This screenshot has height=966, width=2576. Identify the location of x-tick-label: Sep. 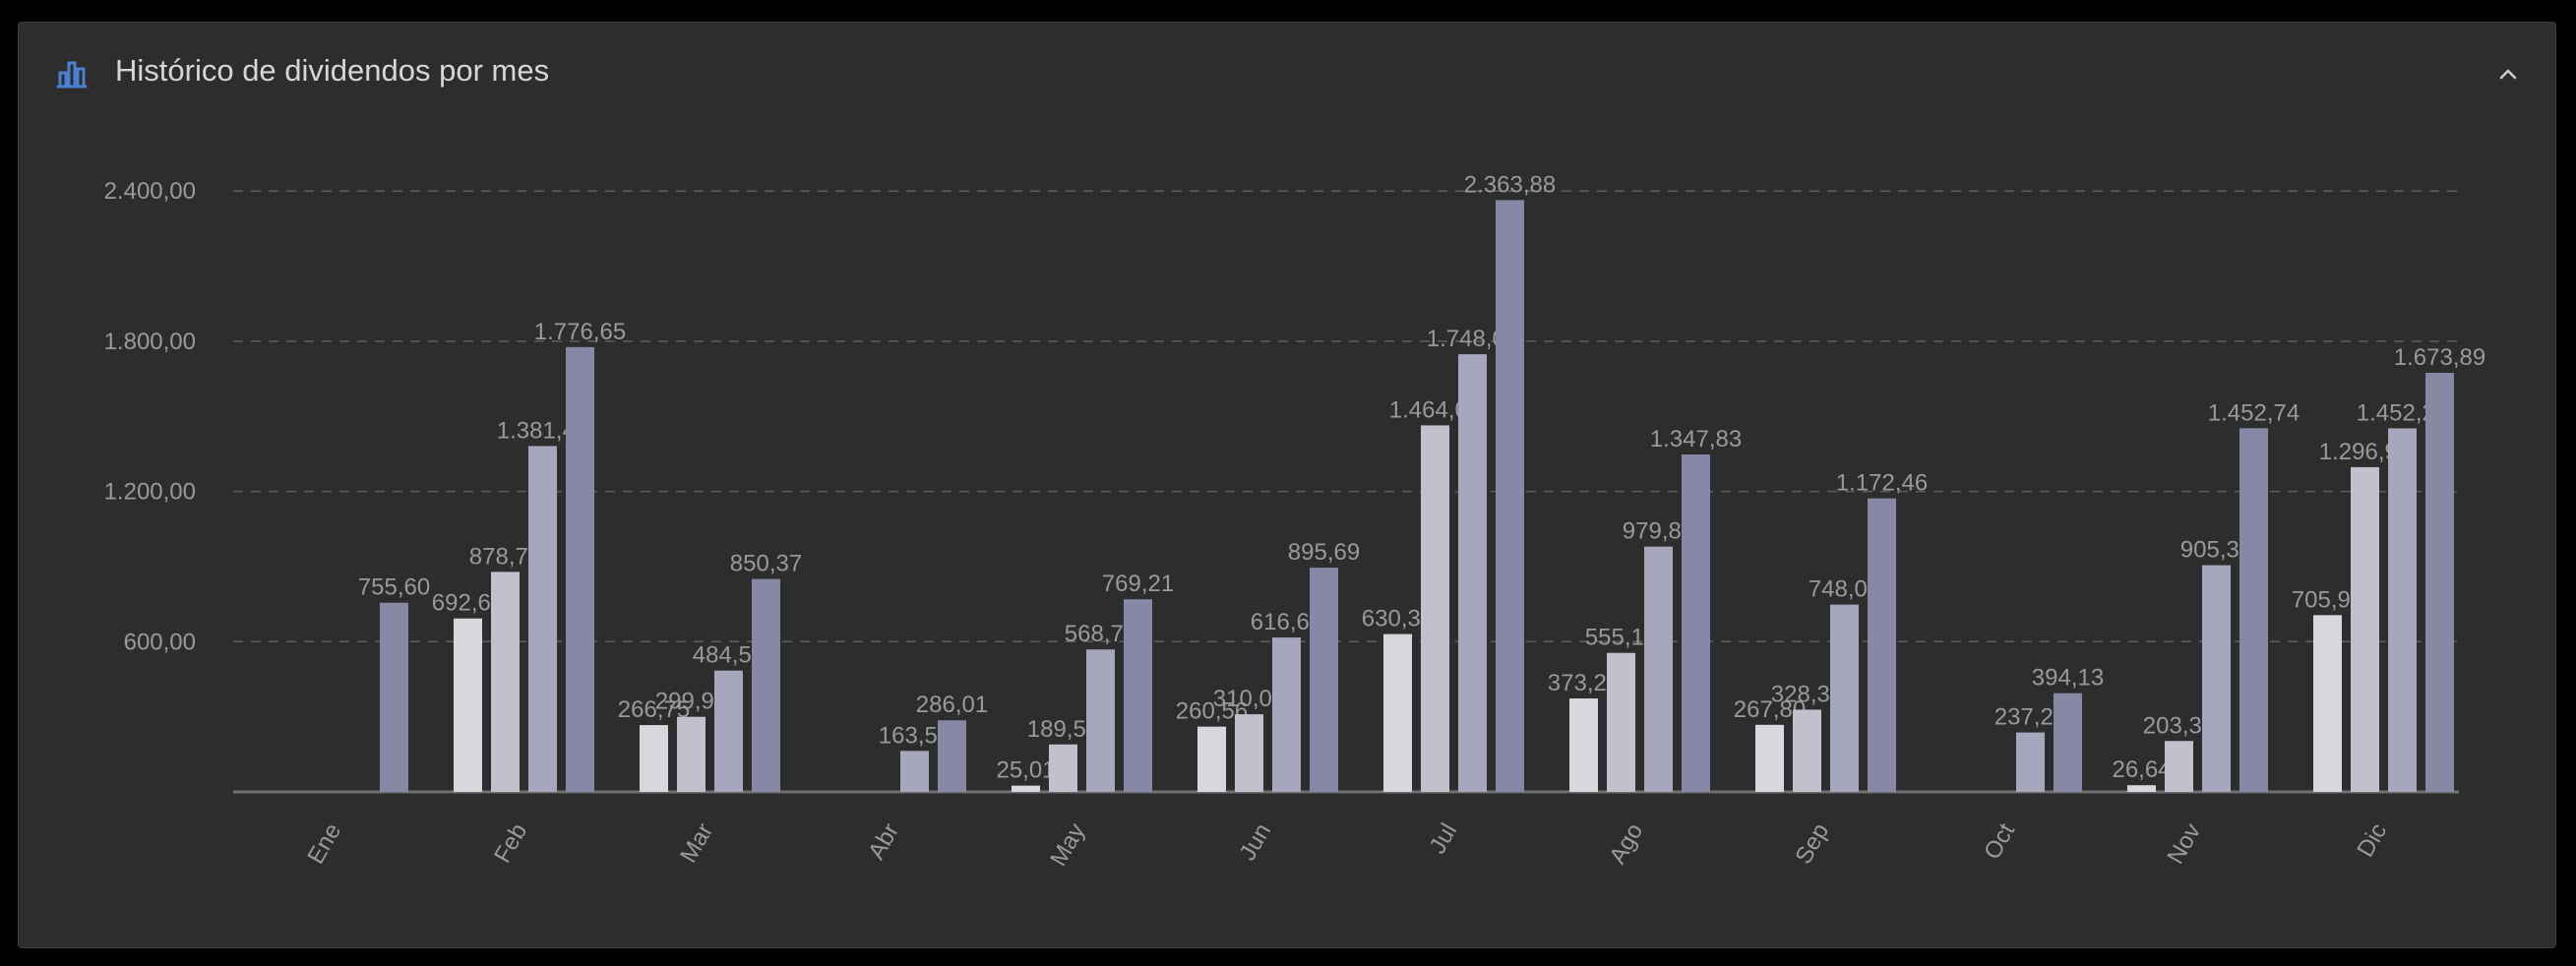
(1812, 844).